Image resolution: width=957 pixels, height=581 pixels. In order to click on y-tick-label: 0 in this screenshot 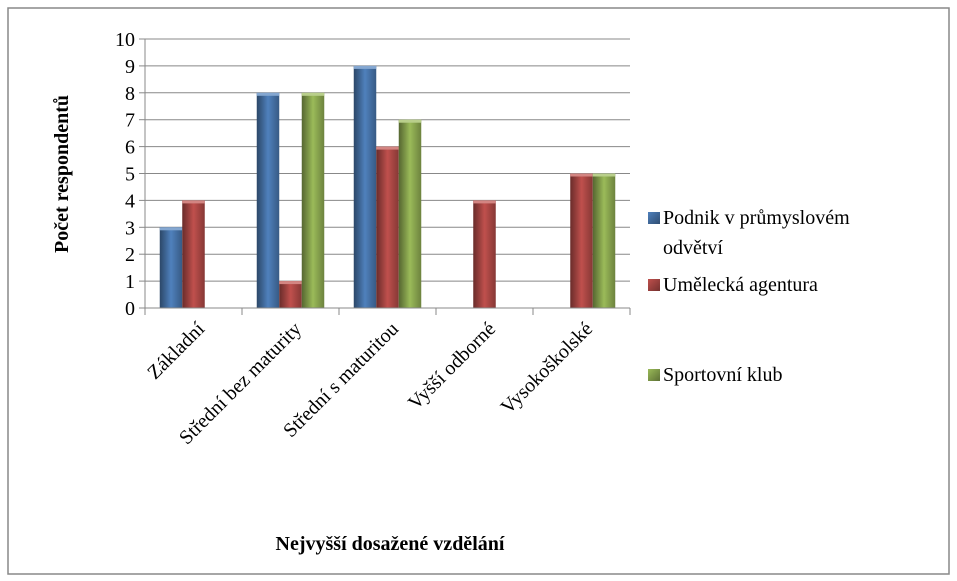, I will do `click(130, 309)`.